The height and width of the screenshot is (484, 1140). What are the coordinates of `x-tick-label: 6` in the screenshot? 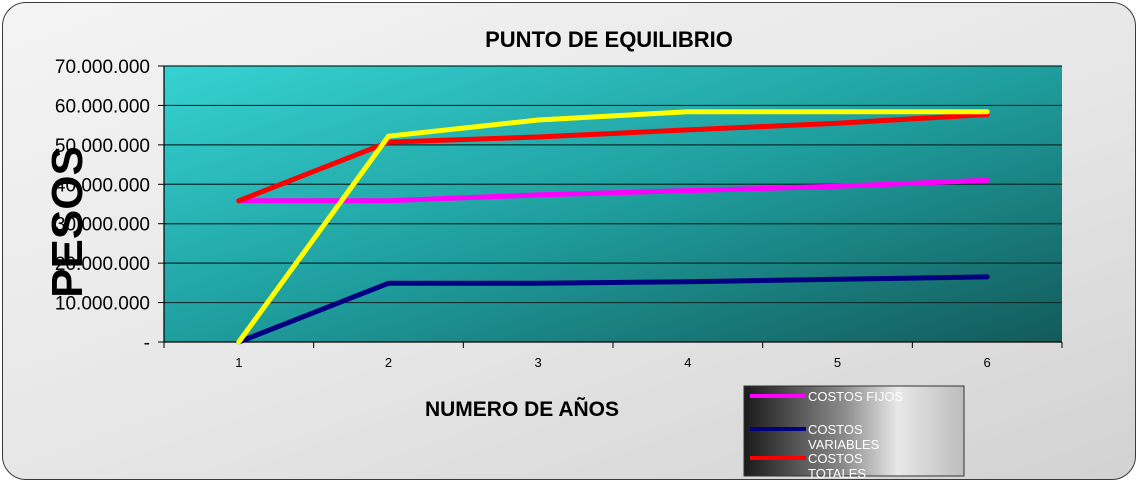 It's located at (987, 362).